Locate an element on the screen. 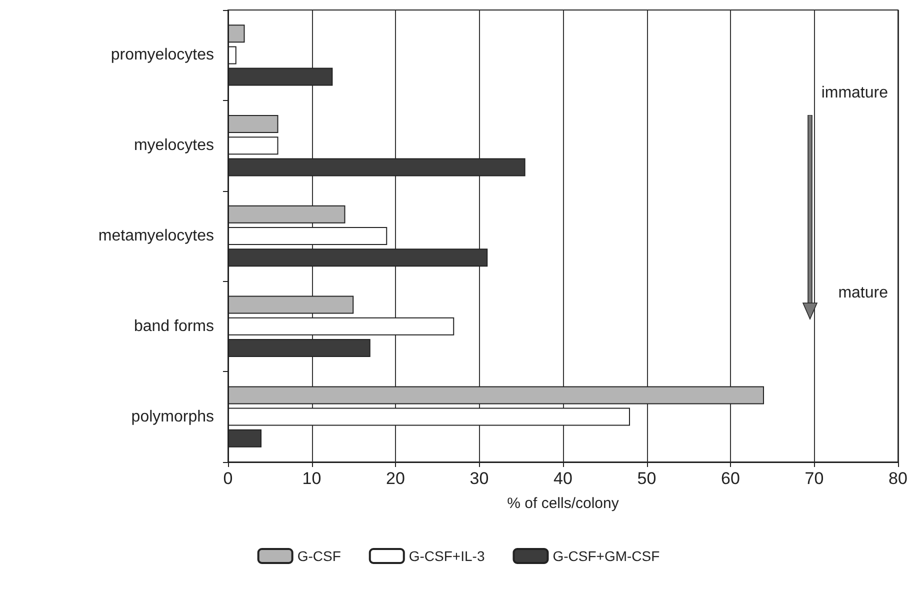 The image size is (917, 591). y-tick-label: metamyelocytes is located at coordinates (156, 236).